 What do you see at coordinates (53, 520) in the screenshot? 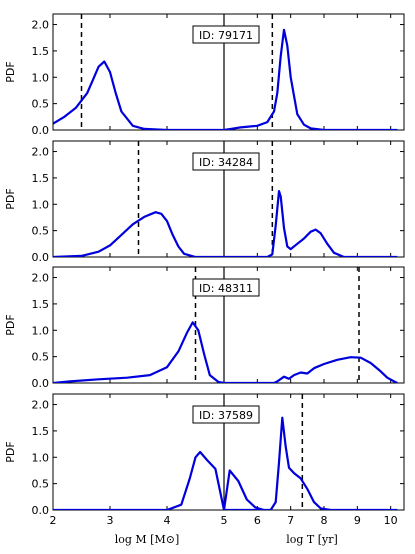
I see `x-tick-label-mass: 2` at bounding box center [53, 520].